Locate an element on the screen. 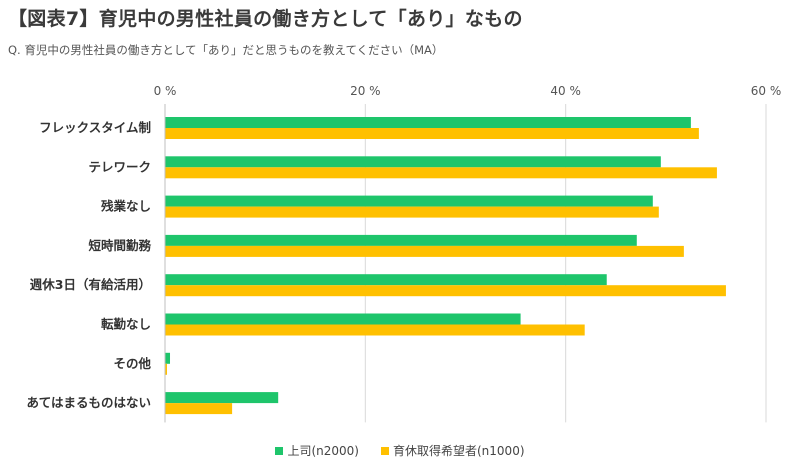 The height and width of the screenshot is (476, 800). legend-label-leave-applicant: 育休取得希望者(n1000) is located at coordinates (459, 451).